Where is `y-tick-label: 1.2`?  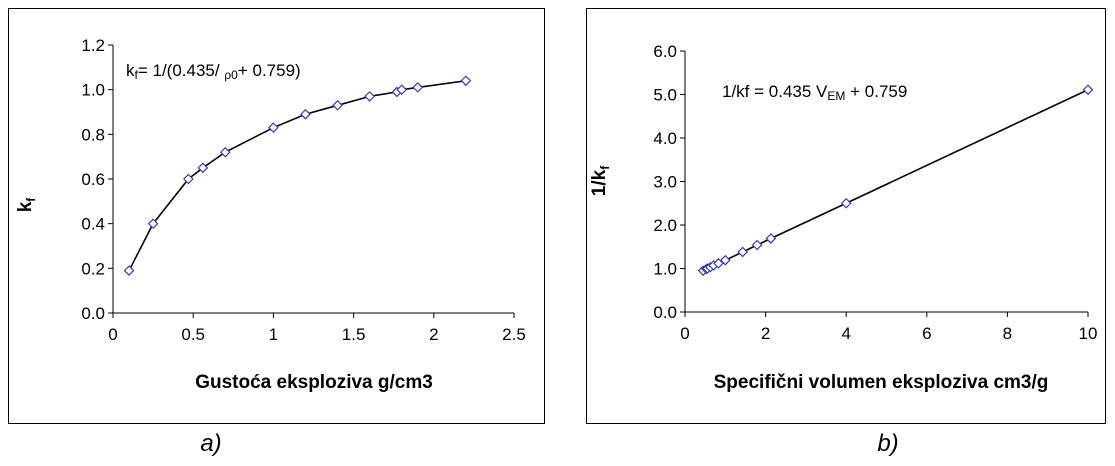 y-tick-label: 1.2 is located at coordinates (93, 45).